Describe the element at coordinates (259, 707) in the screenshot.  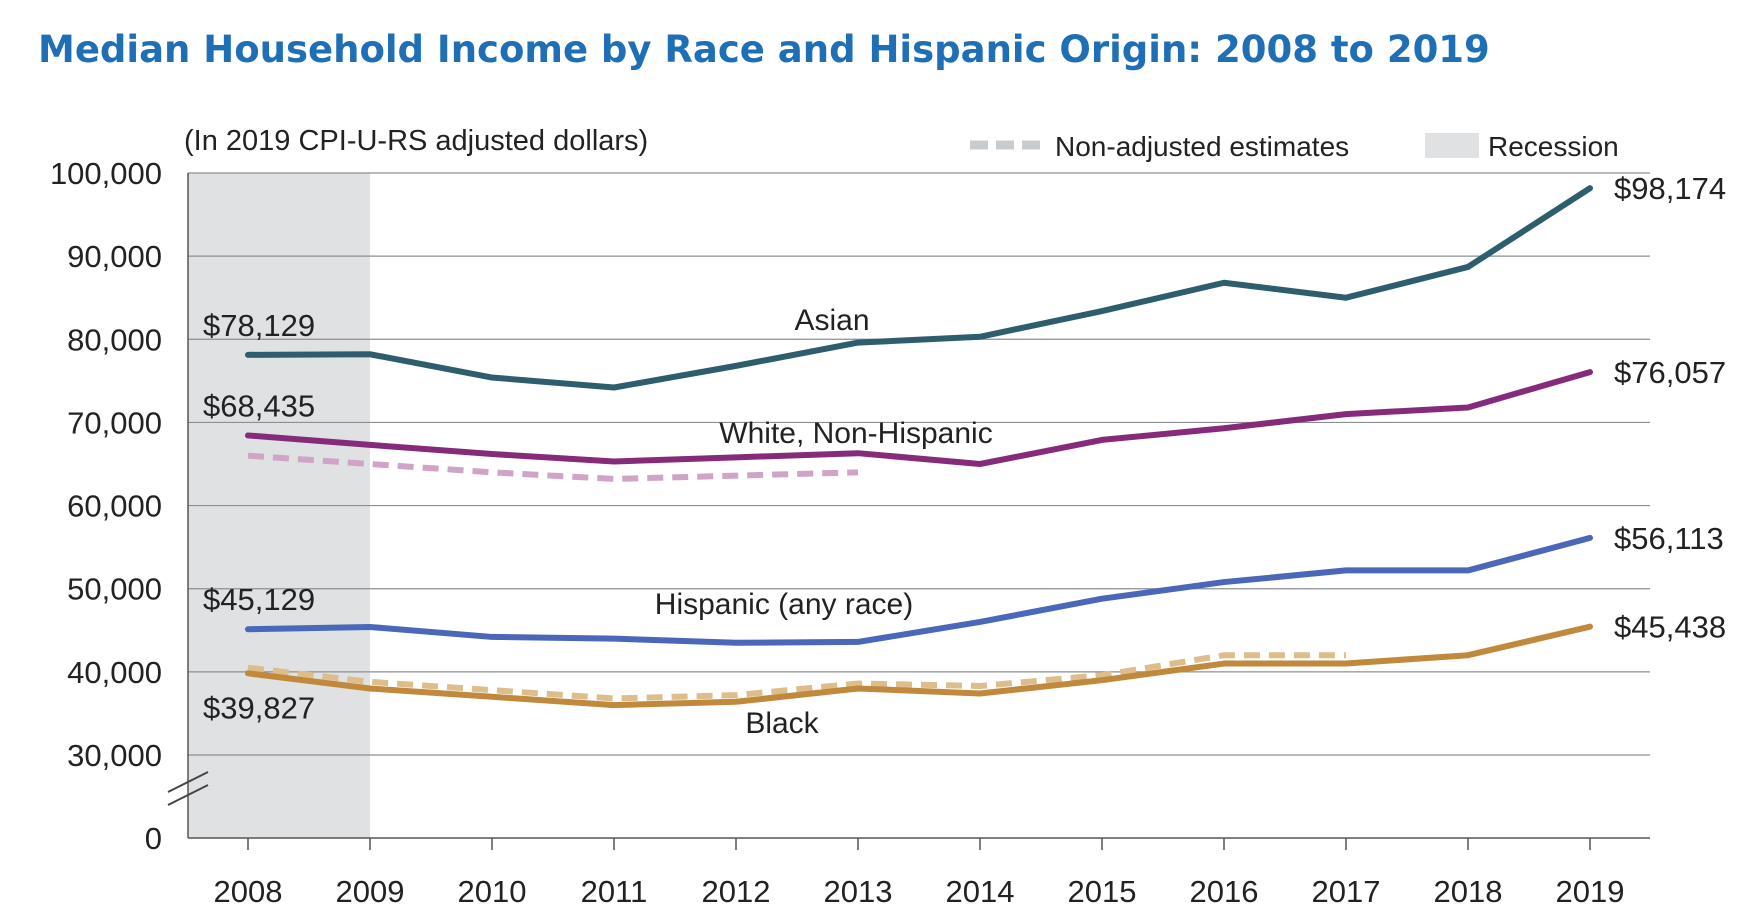
I see `start-value-label: $39,827` at that location.